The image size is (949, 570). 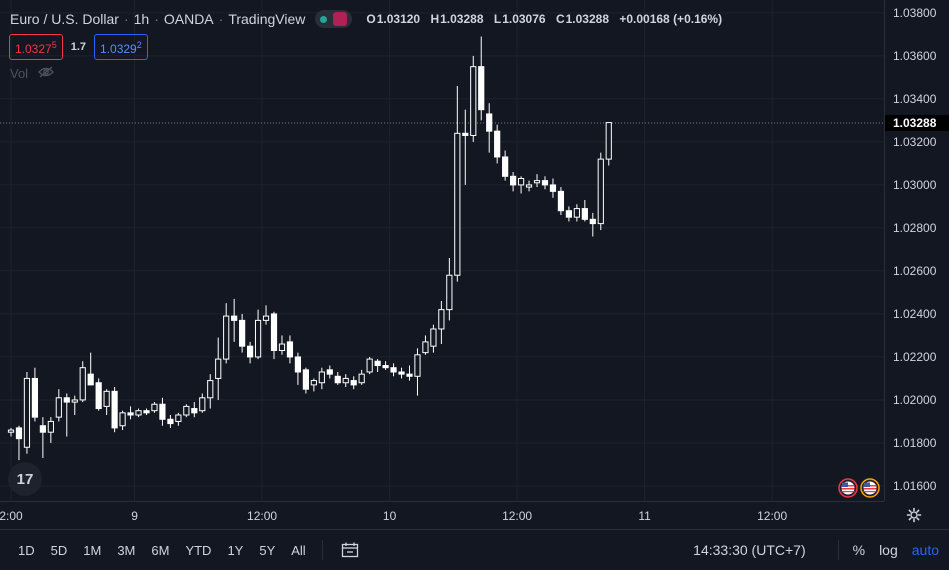 I want to click on tradingview-logo: 17, so click(x=25, y=479).